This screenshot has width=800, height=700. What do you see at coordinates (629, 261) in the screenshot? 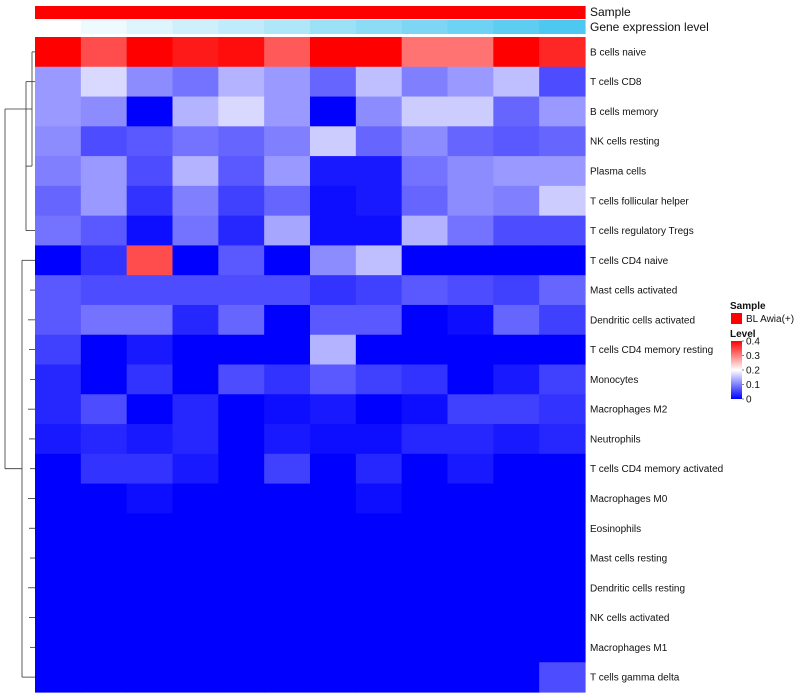
I see `row-label: T cells CD4 naive` at bounding box center [629, 261].